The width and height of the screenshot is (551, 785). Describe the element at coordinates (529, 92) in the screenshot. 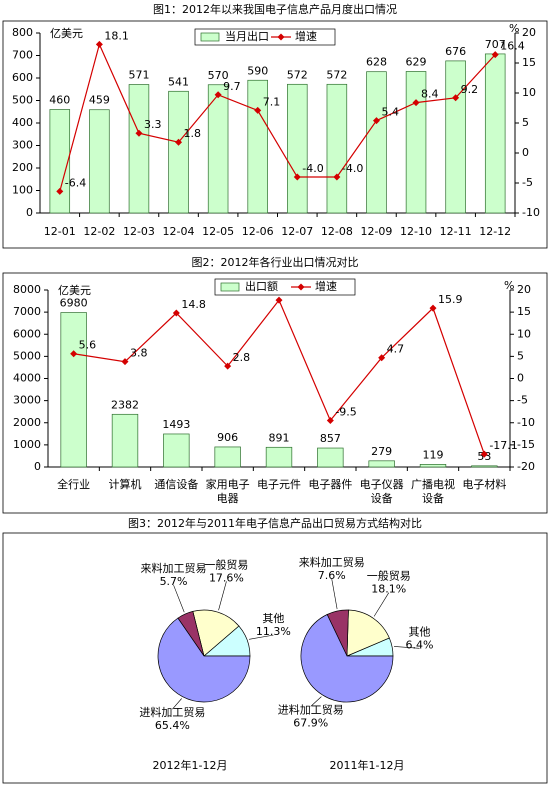

I see `y2-tick-label: 10` at that location.